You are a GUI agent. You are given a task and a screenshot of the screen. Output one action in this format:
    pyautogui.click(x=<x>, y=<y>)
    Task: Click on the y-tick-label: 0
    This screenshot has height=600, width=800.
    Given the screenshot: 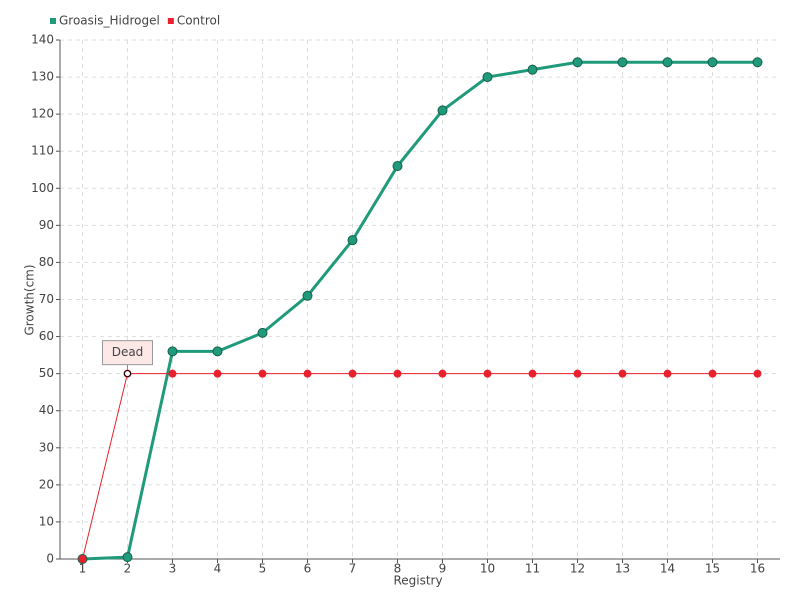 What is the action you would take?
    pyautogui.click(x=50, y=559)
    